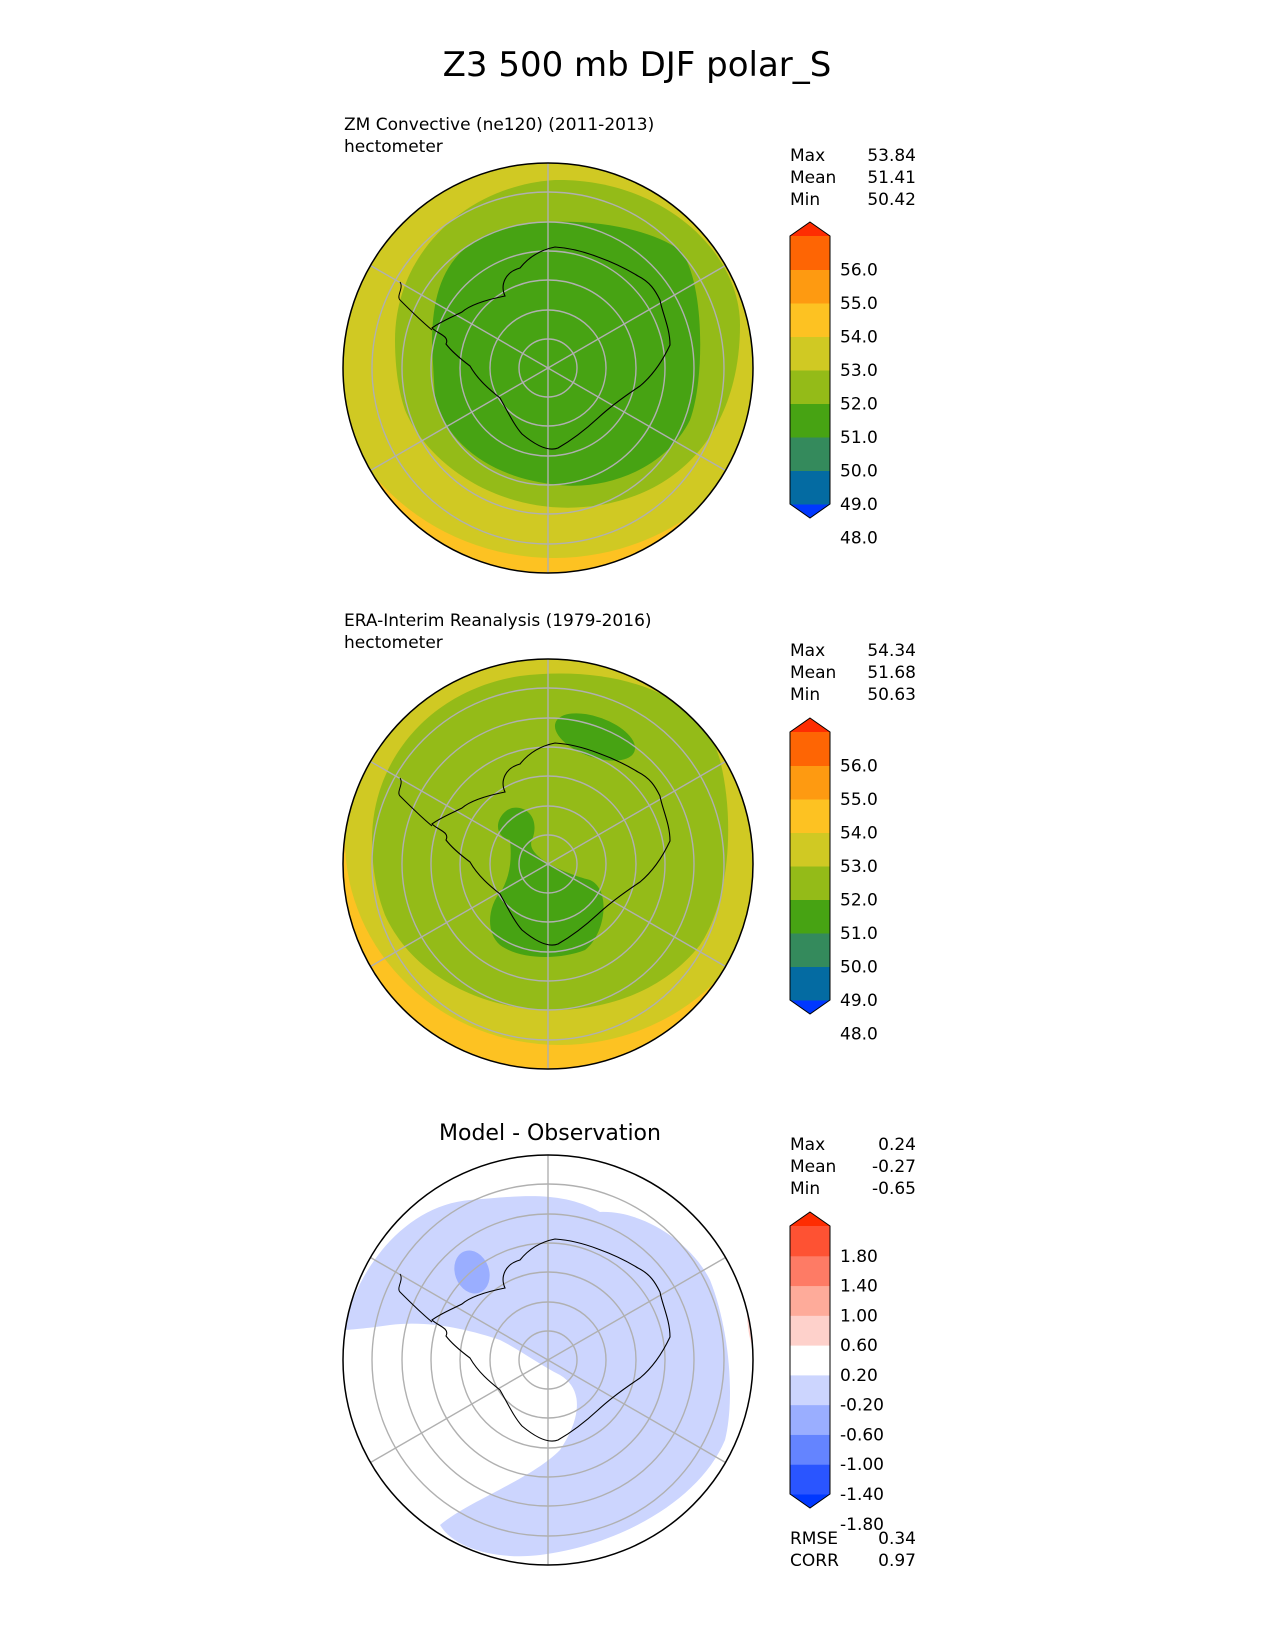 The height and width of the screenshot is (1650, 1275). I want to click on colorbar-tick-label: 1.80, so click(859, 1257).